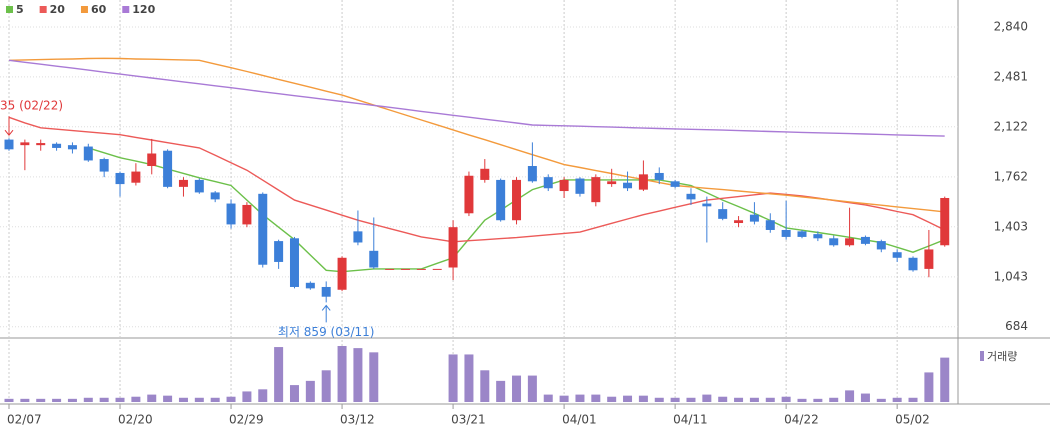 The width and height of the screenshot is (1050, 438). I want to click on x-tick-label: 04/22, so click(801, 420).